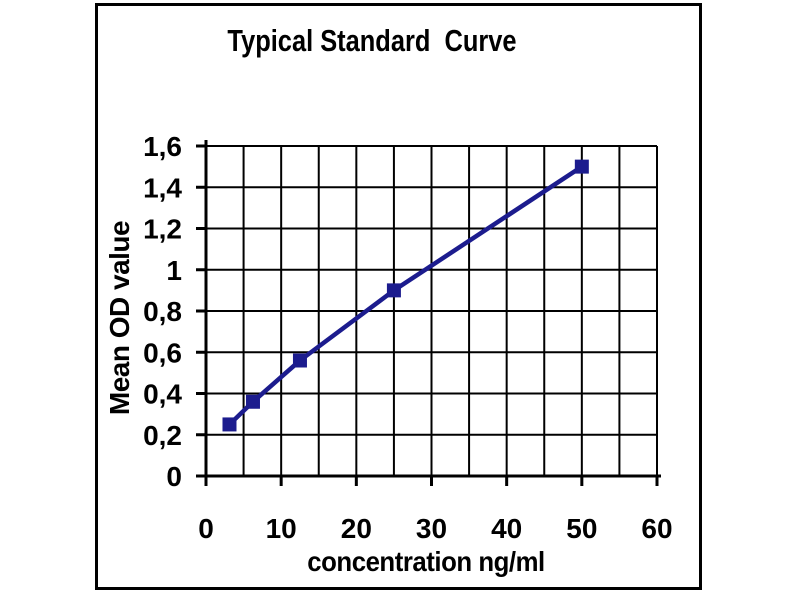  What do you see at coordinates (372, 40) in the screenshot?
I see `chart-title: Typical Standard Curve` at bounding box center [372, 40].